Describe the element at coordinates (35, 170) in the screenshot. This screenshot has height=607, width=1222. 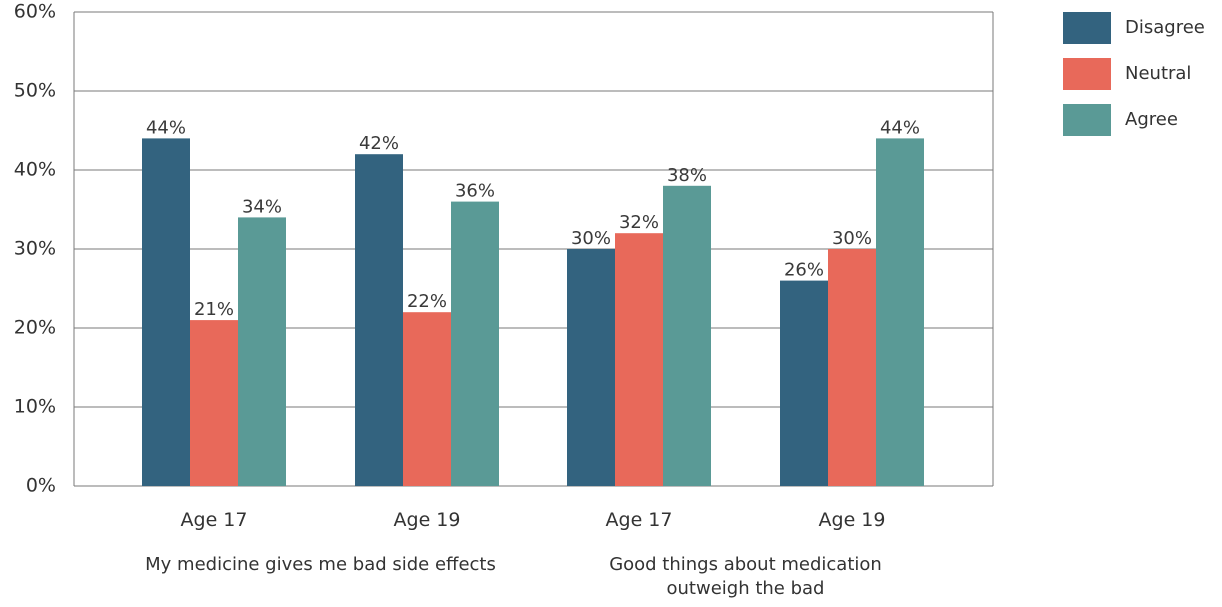
I see `y-tick-label: 40%` at that location.